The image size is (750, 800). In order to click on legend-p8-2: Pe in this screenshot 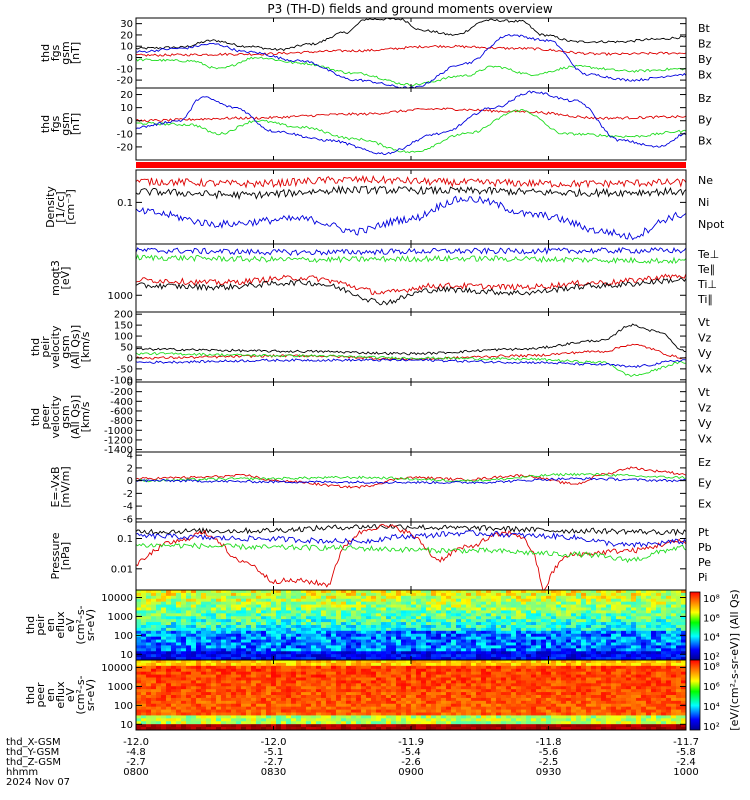, I will do `click(704, 562)`.